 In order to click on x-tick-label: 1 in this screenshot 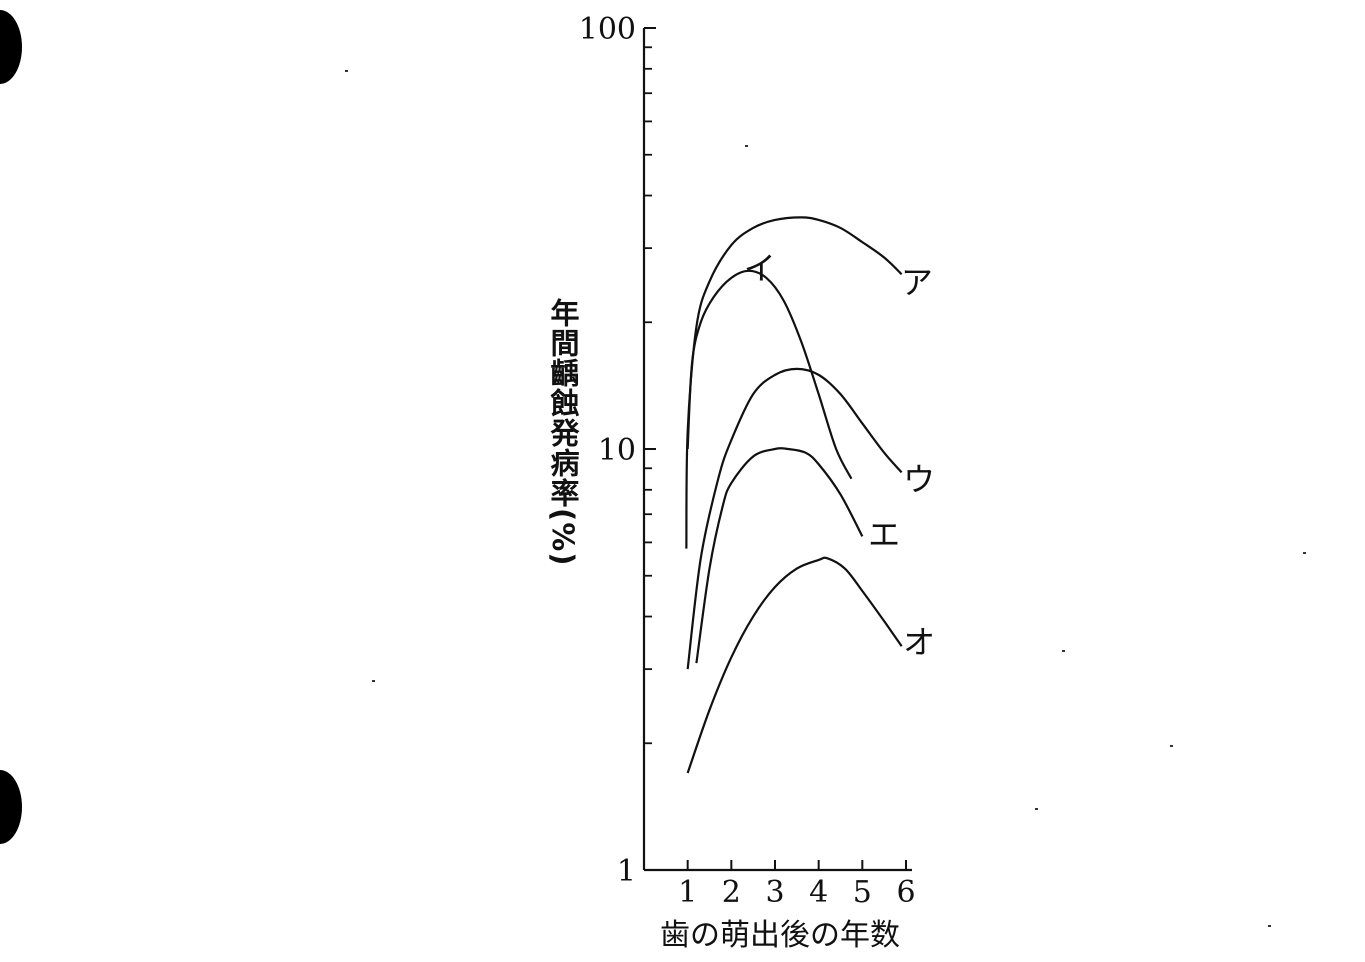, I will do `click(687, 892)`.